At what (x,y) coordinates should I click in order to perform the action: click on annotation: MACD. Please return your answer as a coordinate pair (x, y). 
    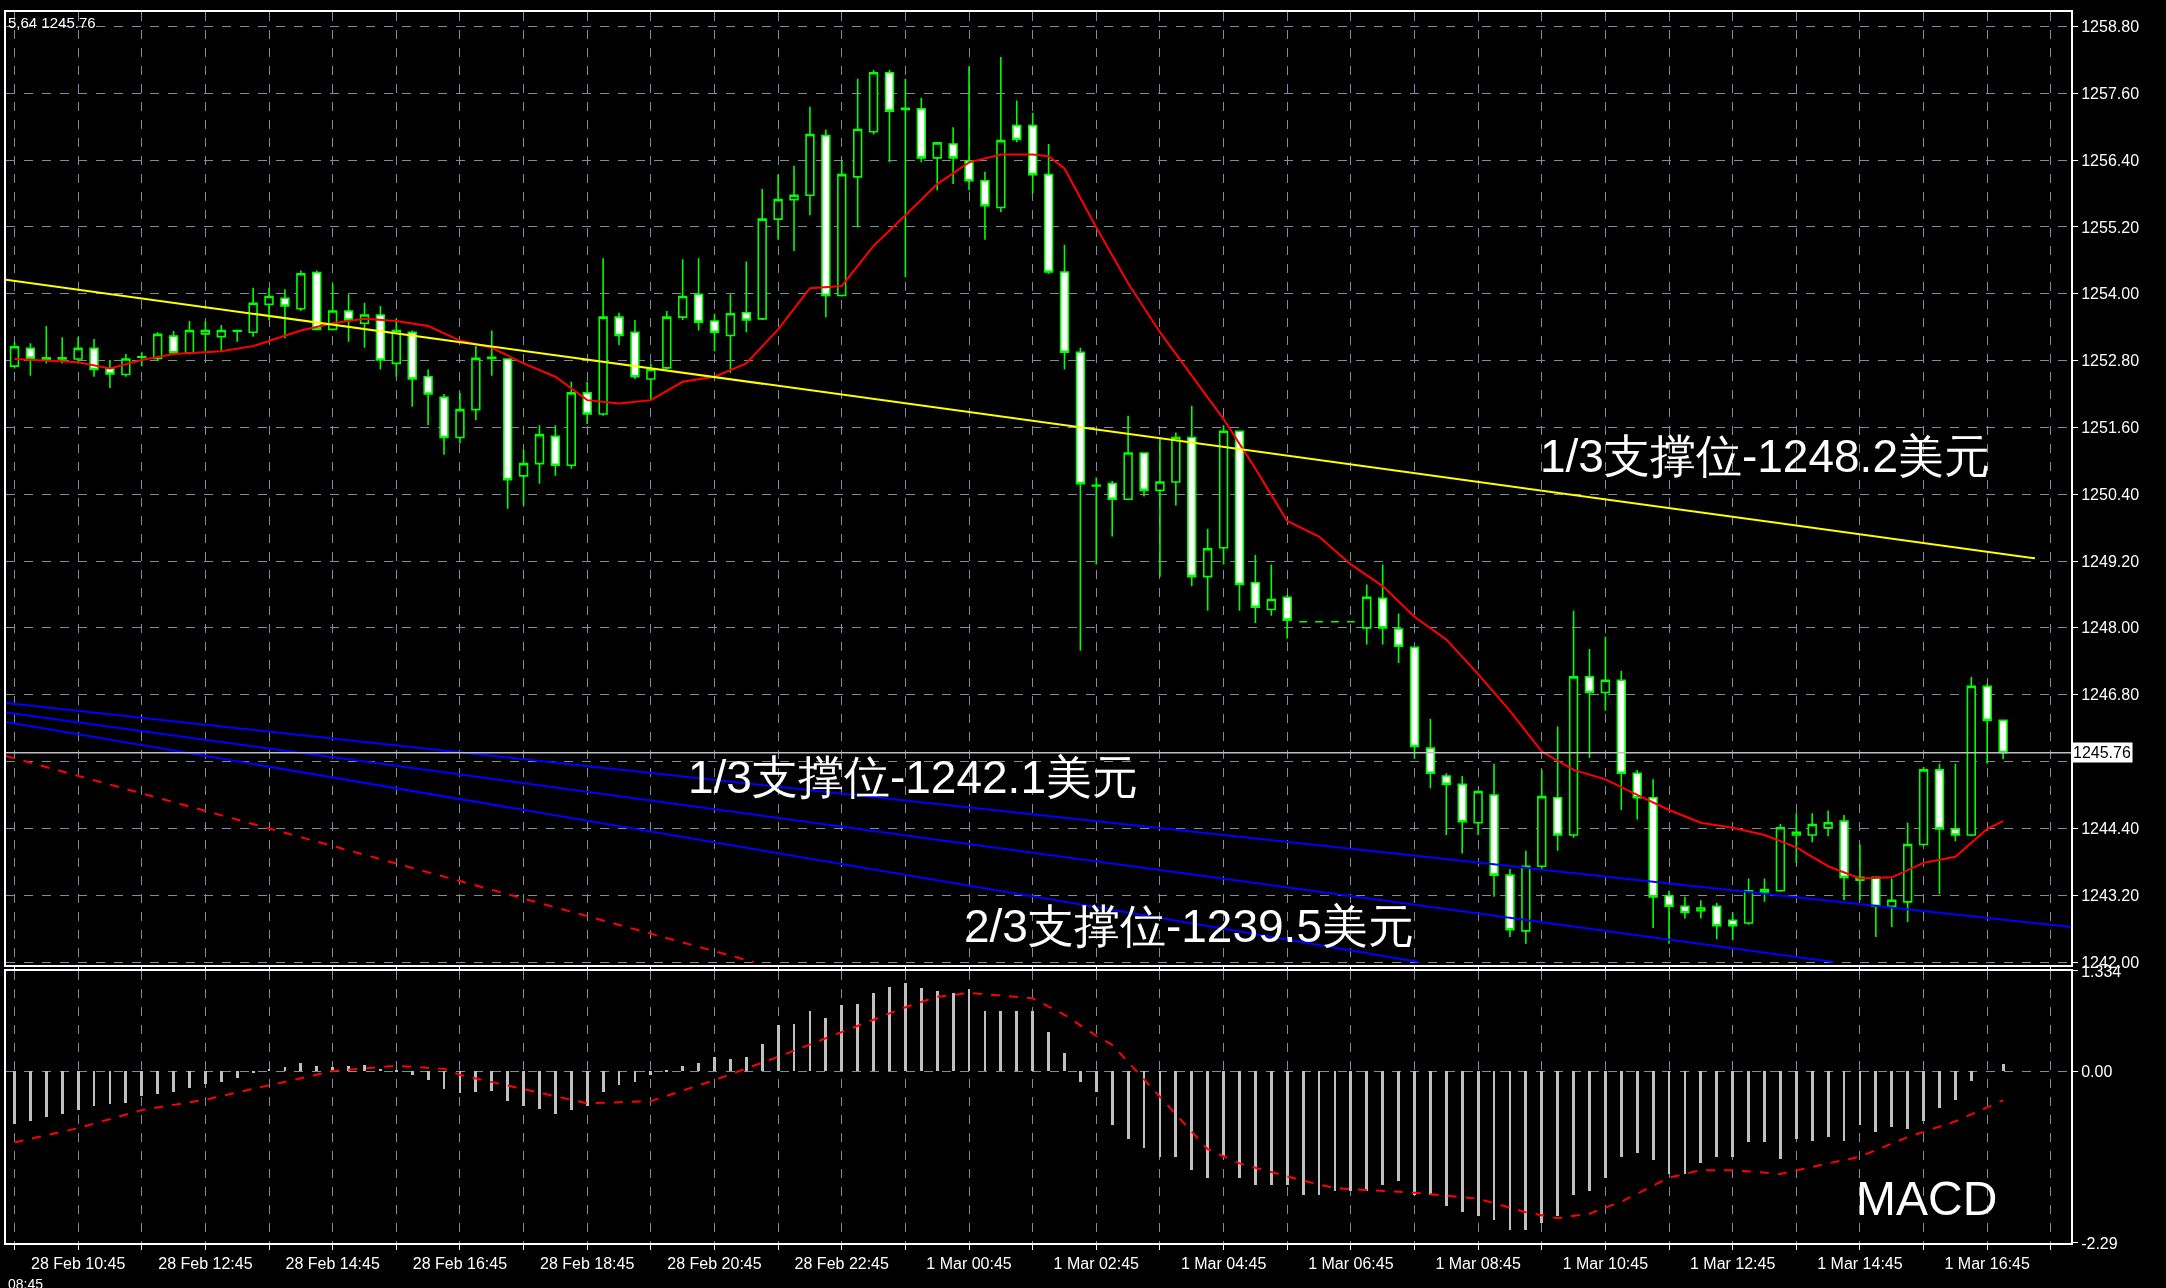
    Looking at the image, I should click on (1927, 1198).